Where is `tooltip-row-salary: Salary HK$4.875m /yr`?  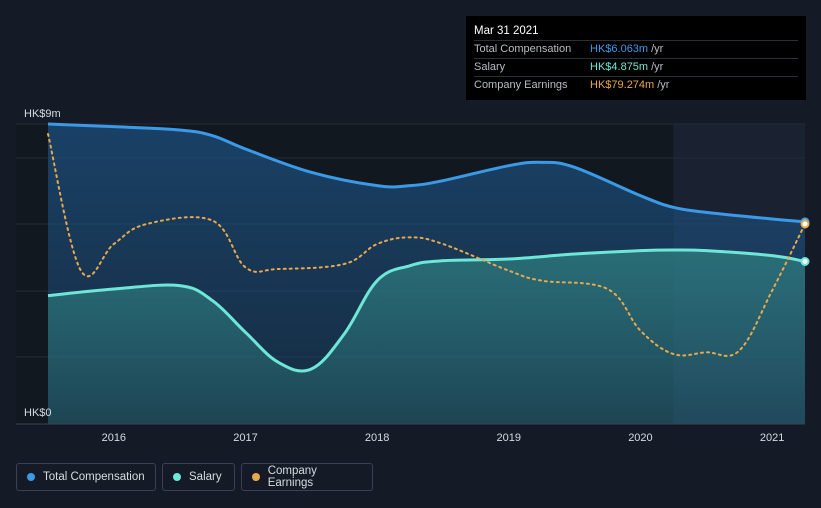 tooltip-row-salary: Salary HK$4.875m /yr is located at coordinates (636, 67).